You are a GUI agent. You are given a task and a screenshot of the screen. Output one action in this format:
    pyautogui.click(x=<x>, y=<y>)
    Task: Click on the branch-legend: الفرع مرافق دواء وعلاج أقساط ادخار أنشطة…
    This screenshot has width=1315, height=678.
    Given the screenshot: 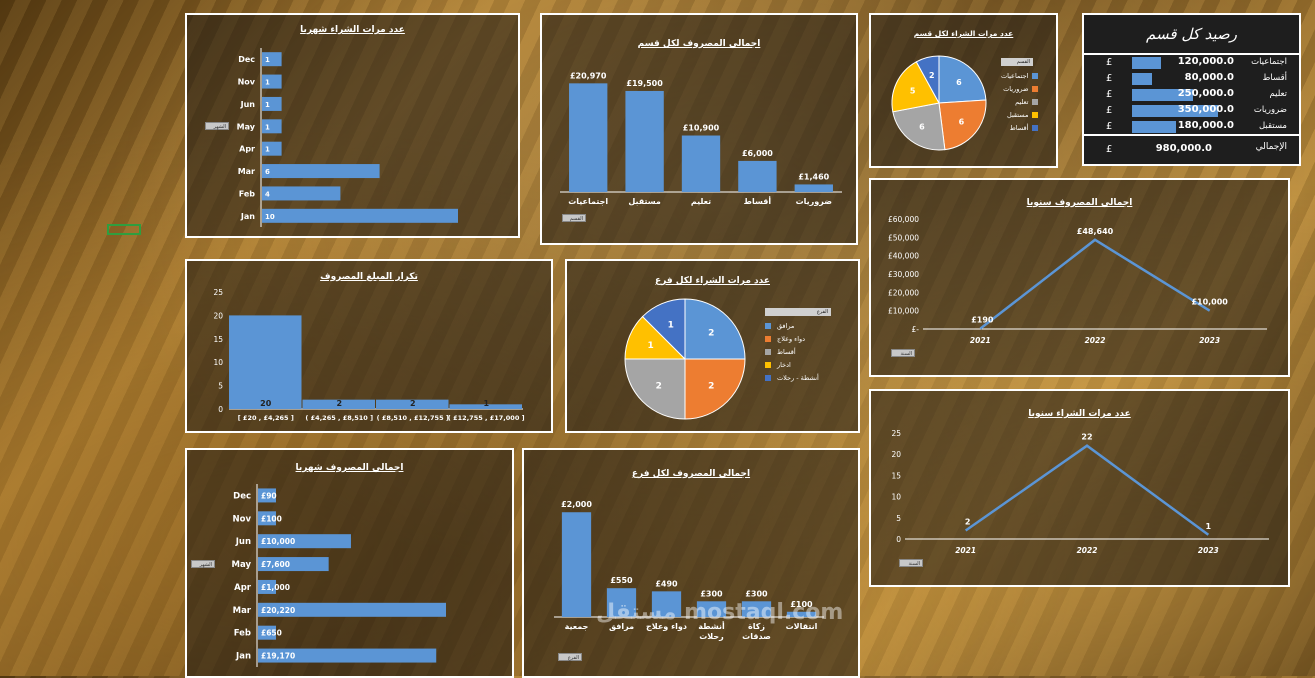 What is the action you would take?
    pyautogui.click(x=798, y=346)
    